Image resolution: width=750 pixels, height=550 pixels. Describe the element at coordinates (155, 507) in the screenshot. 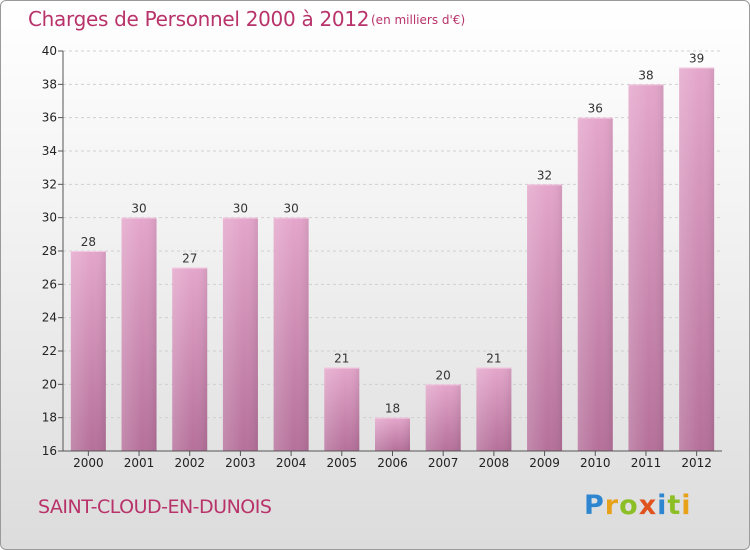

I see `commune-name: SAINT-CLOUD-EN-DUNOIS` at that location.